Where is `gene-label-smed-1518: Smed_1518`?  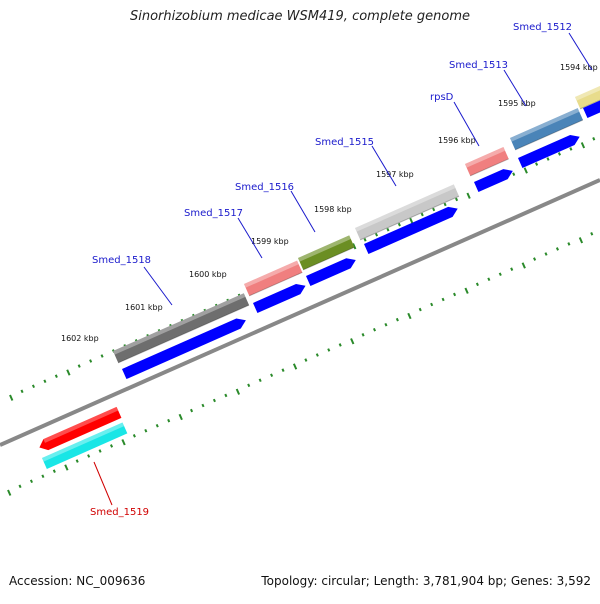 gene-label-smed-1518: Smed_1518 is located at coordinates (121, 260).